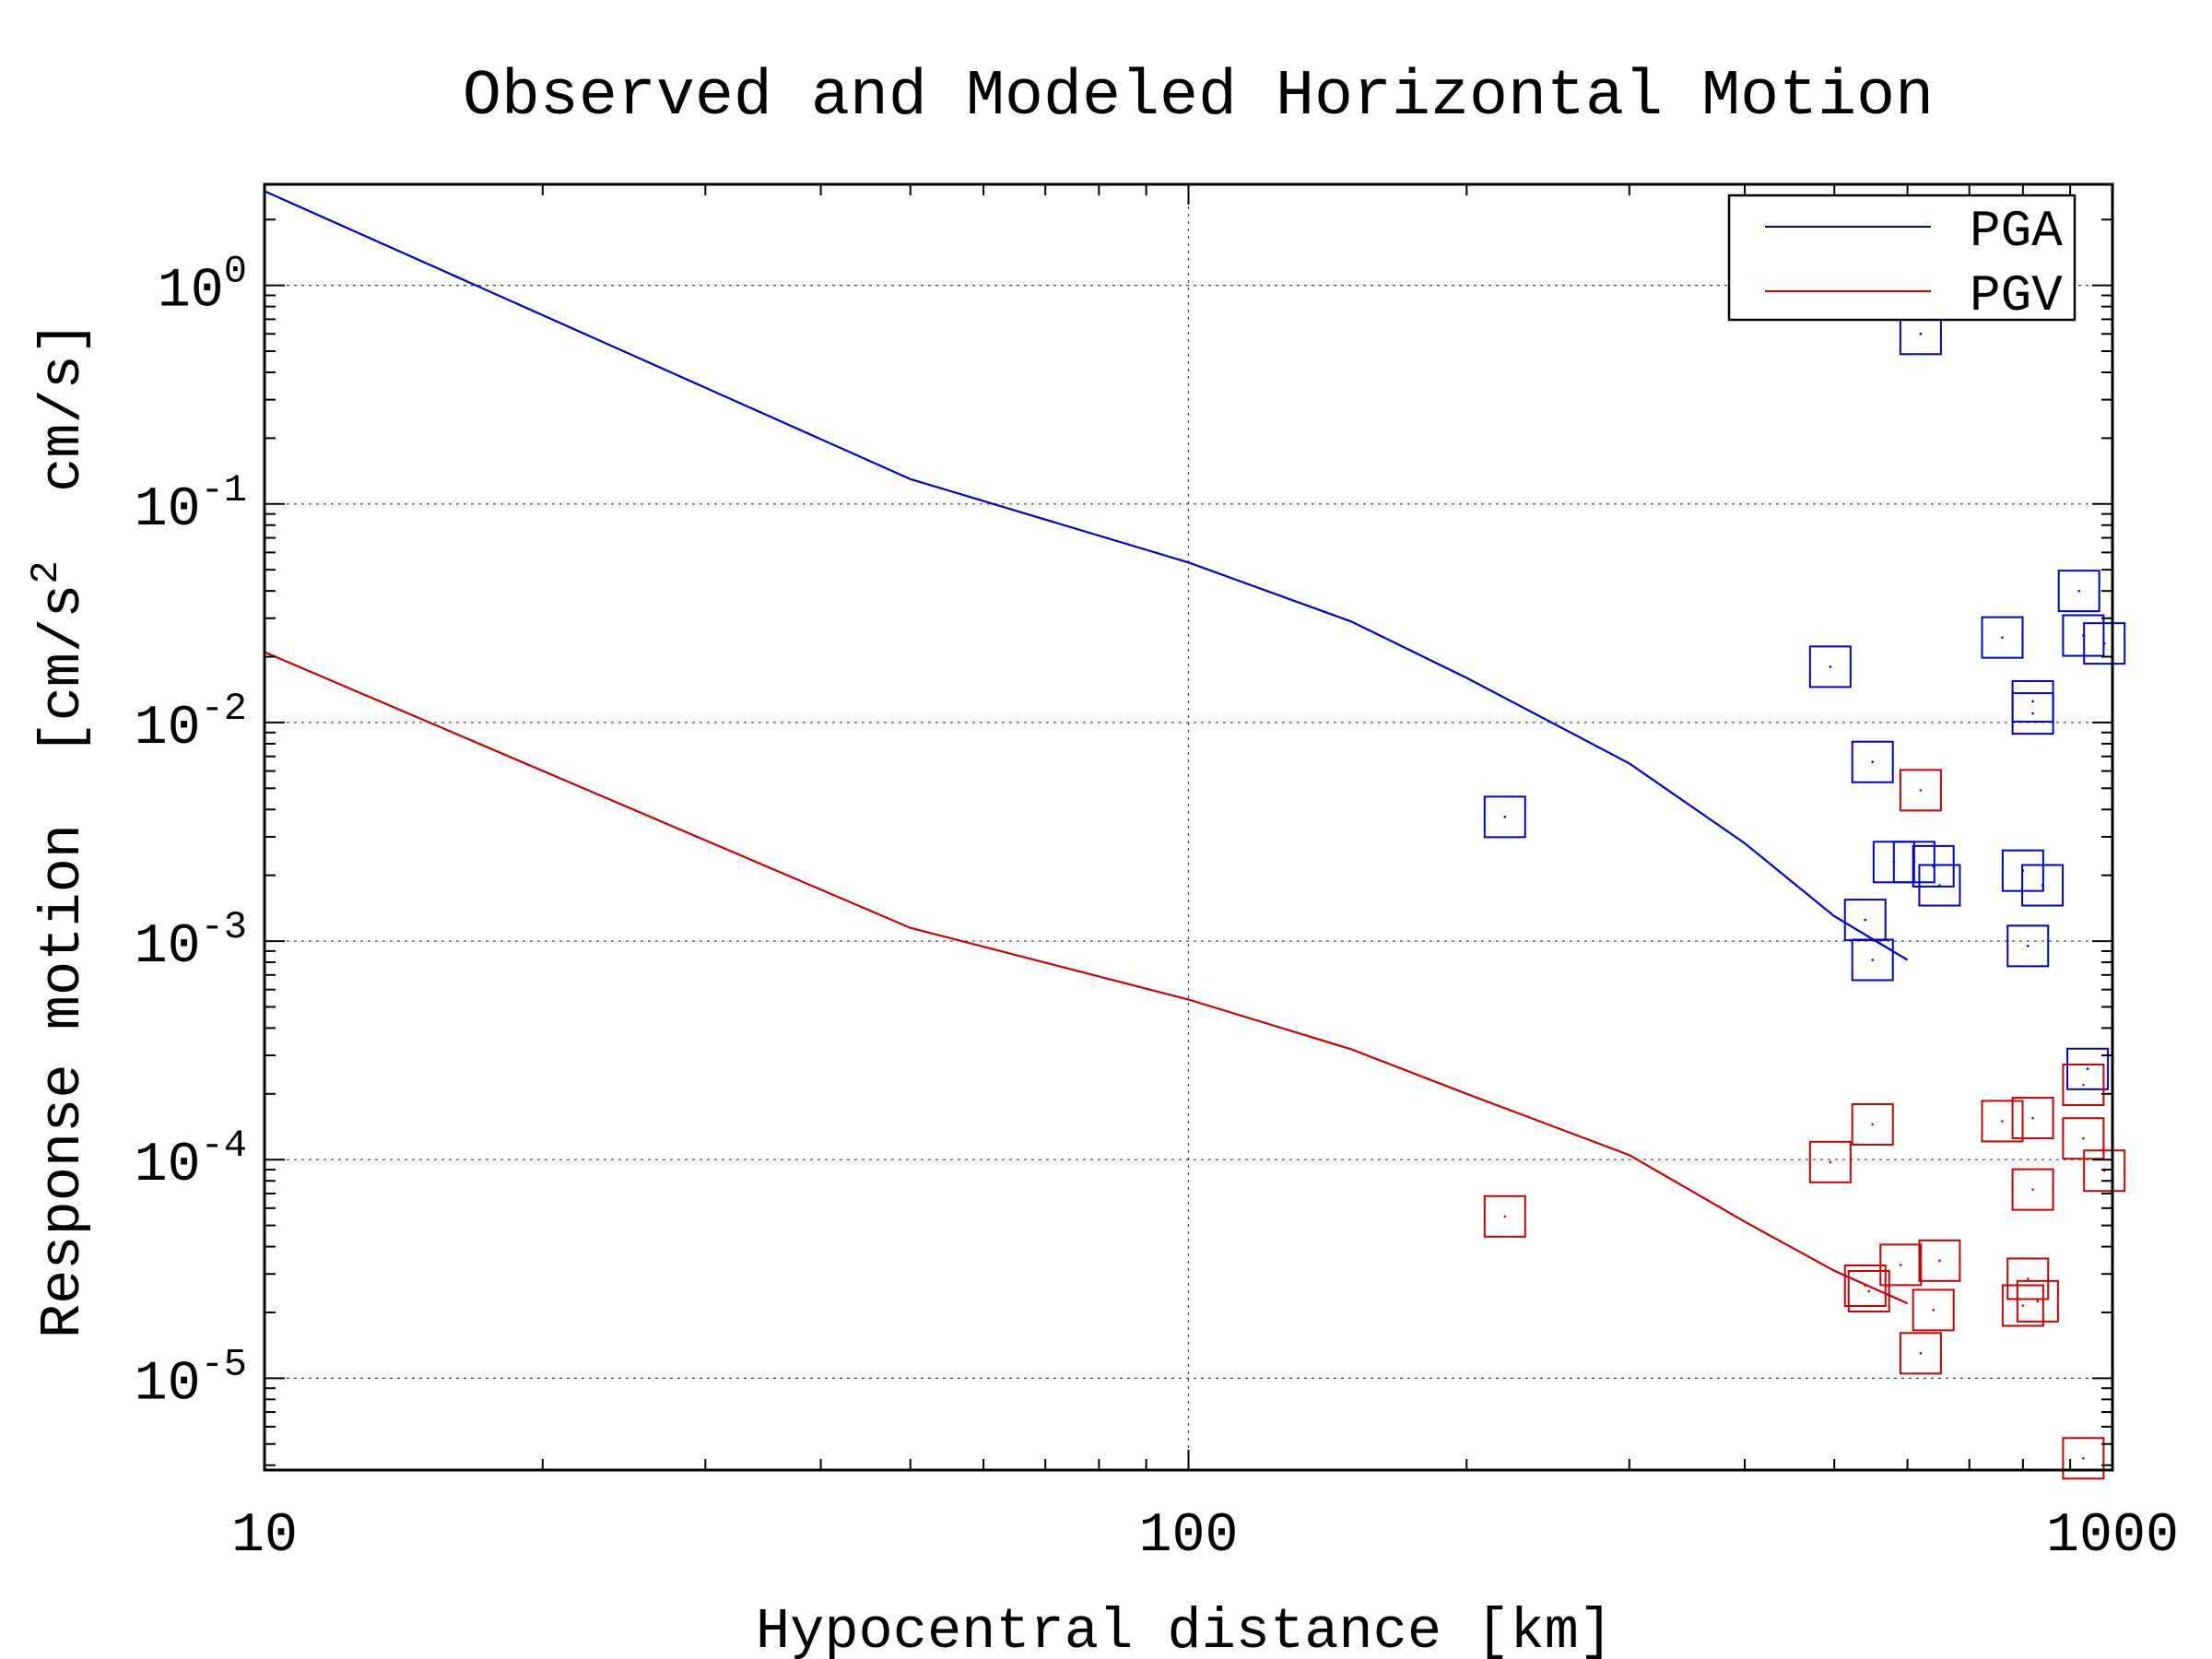 The image size is (2212, 1659). I want to click on y-tick-exponent: -3, so click(224, 927).